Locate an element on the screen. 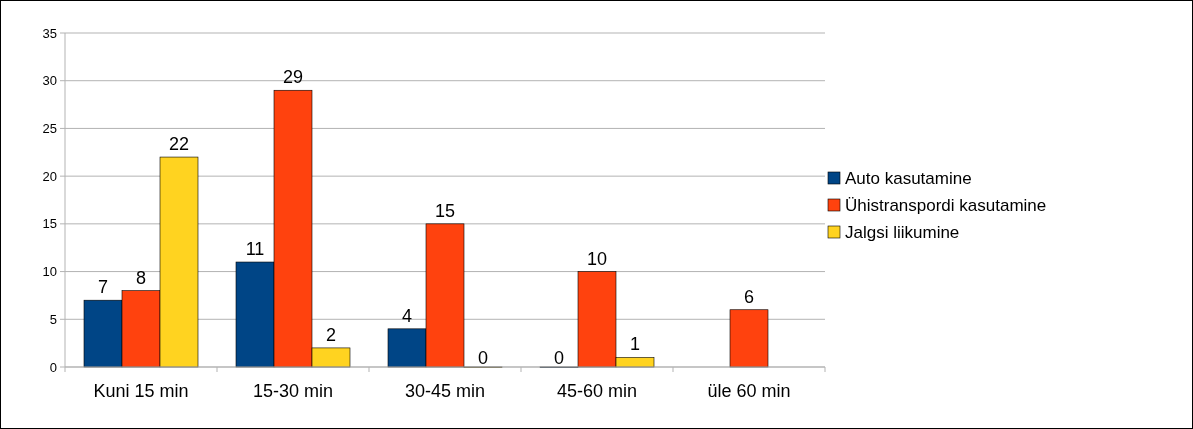 This screenshot has width=1193, height=429. legend-label: Ühistranspordi kasutamine is located at coordinates (946, 205).